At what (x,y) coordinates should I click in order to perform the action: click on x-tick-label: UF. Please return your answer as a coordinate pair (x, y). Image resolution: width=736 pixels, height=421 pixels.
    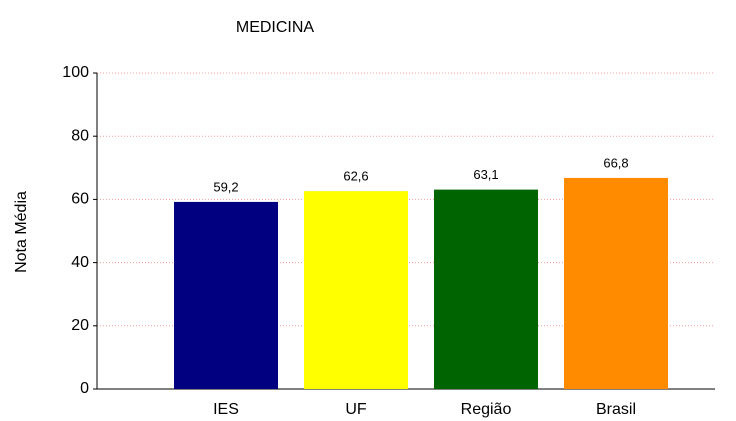
    Looking at the image, I should click on (356, 409).